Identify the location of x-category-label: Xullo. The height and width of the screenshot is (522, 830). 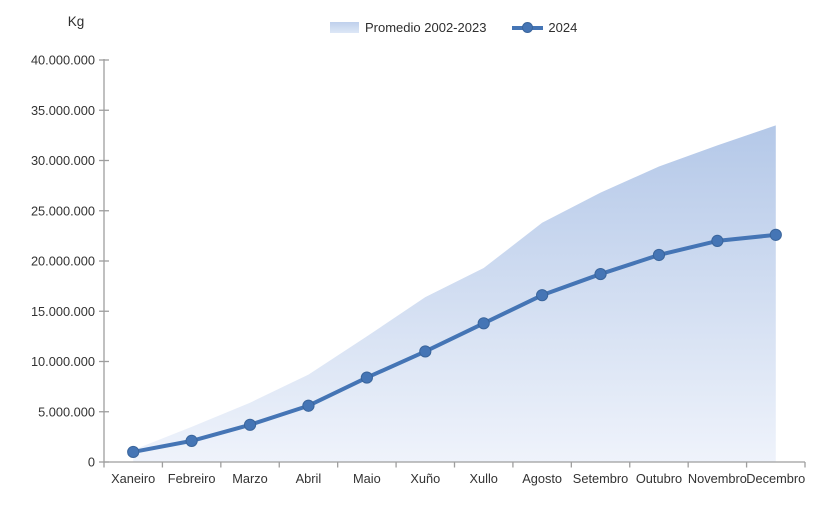
(483, 478).